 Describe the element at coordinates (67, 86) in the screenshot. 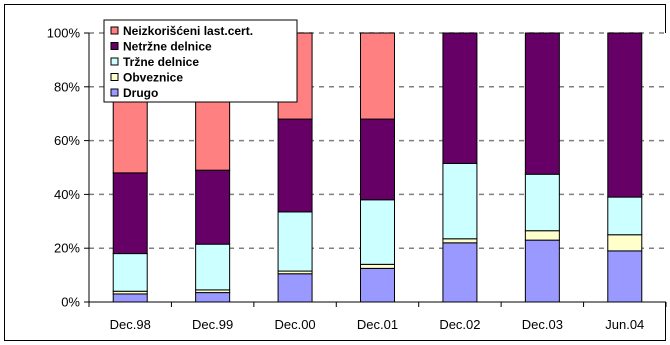

I see `y-tick-label: 80%` at that location.